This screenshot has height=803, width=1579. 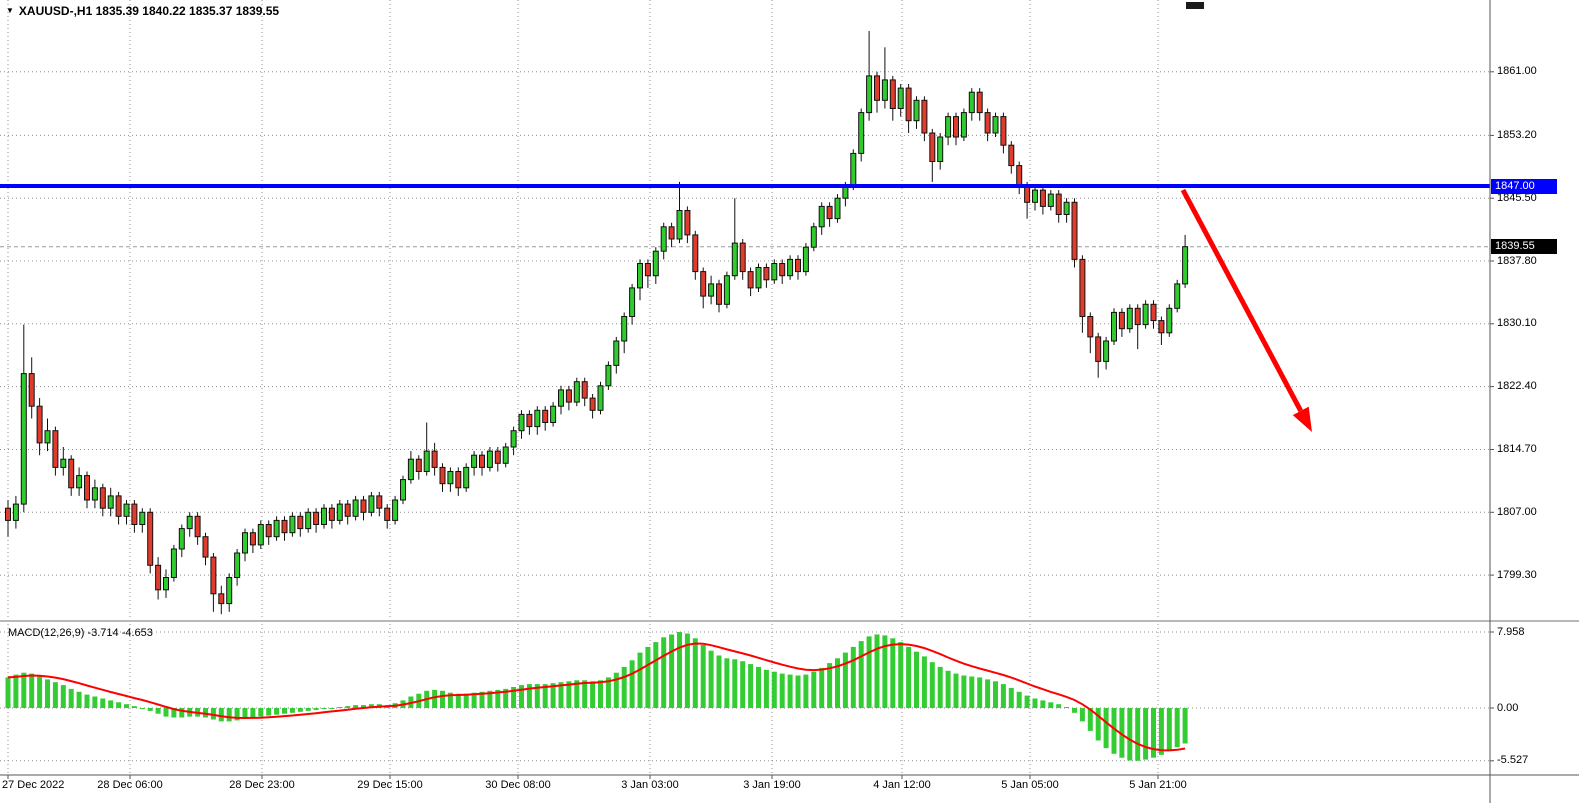 What do you see at coordinates (518, 785) in the screenshot?
I see `time-tick-label: 30 Dec 08:00` at bounding box center [518, 785].